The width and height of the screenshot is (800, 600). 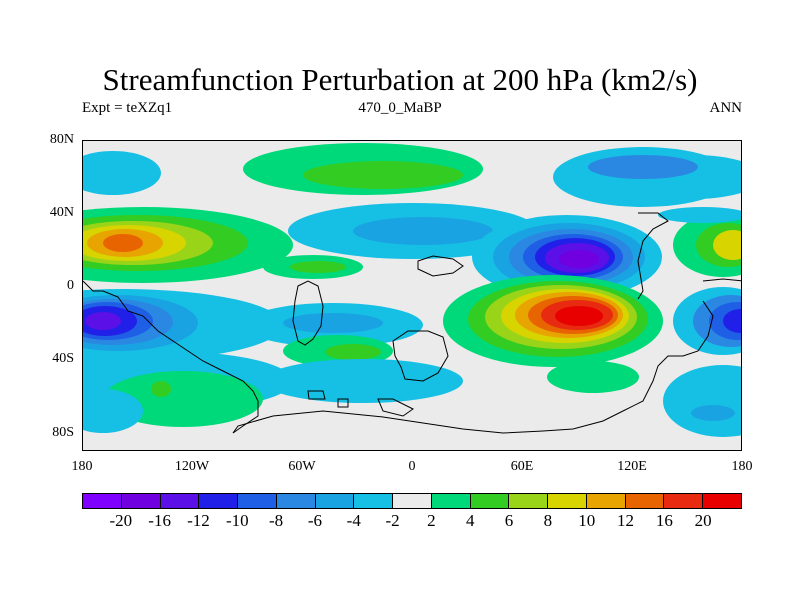 What do you see at coordinates (400, 108) in the screenshot?
I see `time-label: 470_0_MaBP` at bounding box center [400, 108].